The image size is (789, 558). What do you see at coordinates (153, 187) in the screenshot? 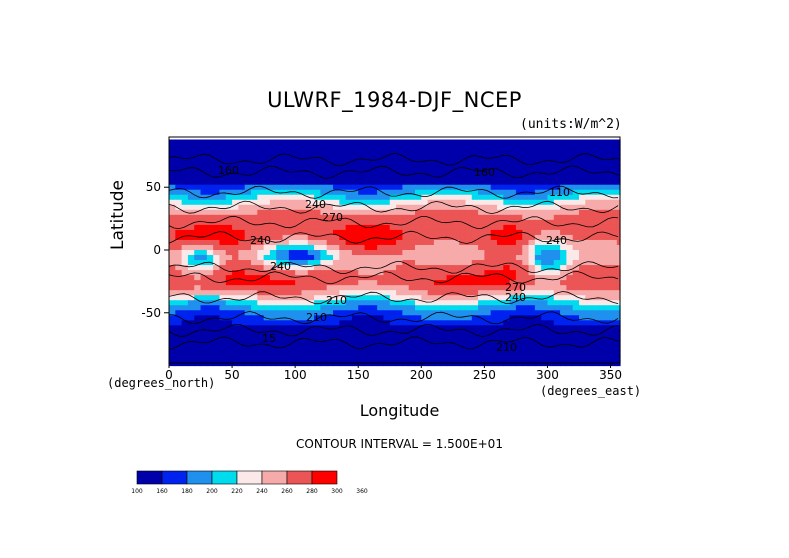
I see `y-tick-label: 50` at bounding box center [153, 187].